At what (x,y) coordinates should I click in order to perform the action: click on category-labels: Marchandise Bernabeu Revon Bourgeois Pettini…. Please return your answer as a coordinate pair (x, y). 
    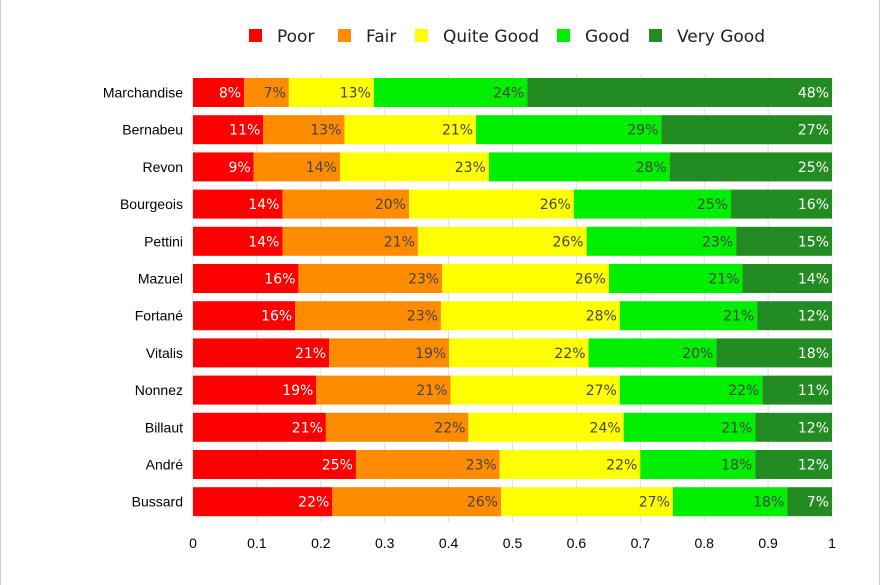
    Looking at the image, I should click on (143, 297).